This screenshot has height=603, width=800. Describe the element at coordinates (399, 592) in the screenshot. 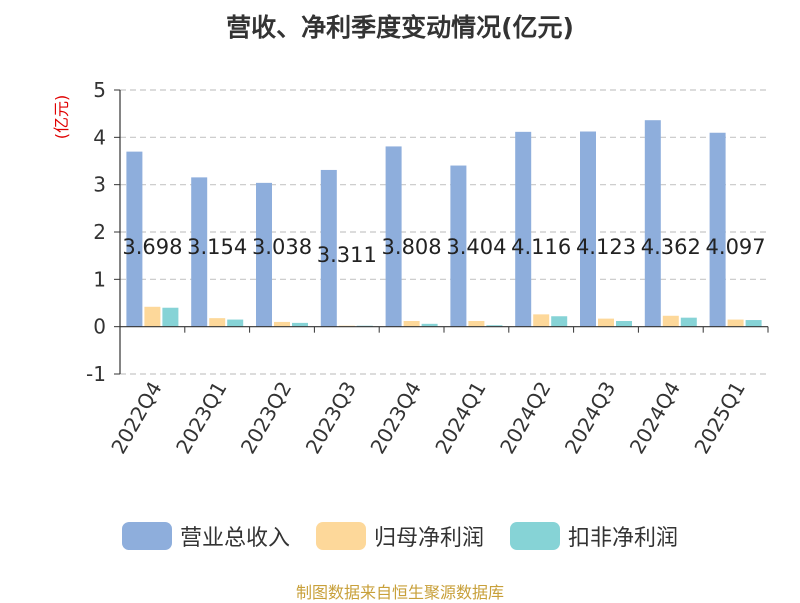

I see `data-source: 制图数据来自恒生聚源数据库` at that location.